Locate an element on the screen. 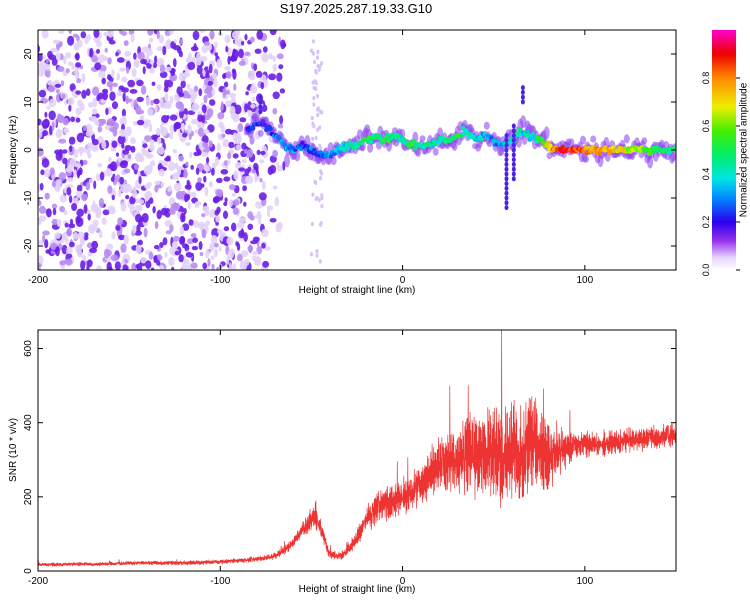  snr-y-tick-label: 0 is located at coordinates (28, 571).